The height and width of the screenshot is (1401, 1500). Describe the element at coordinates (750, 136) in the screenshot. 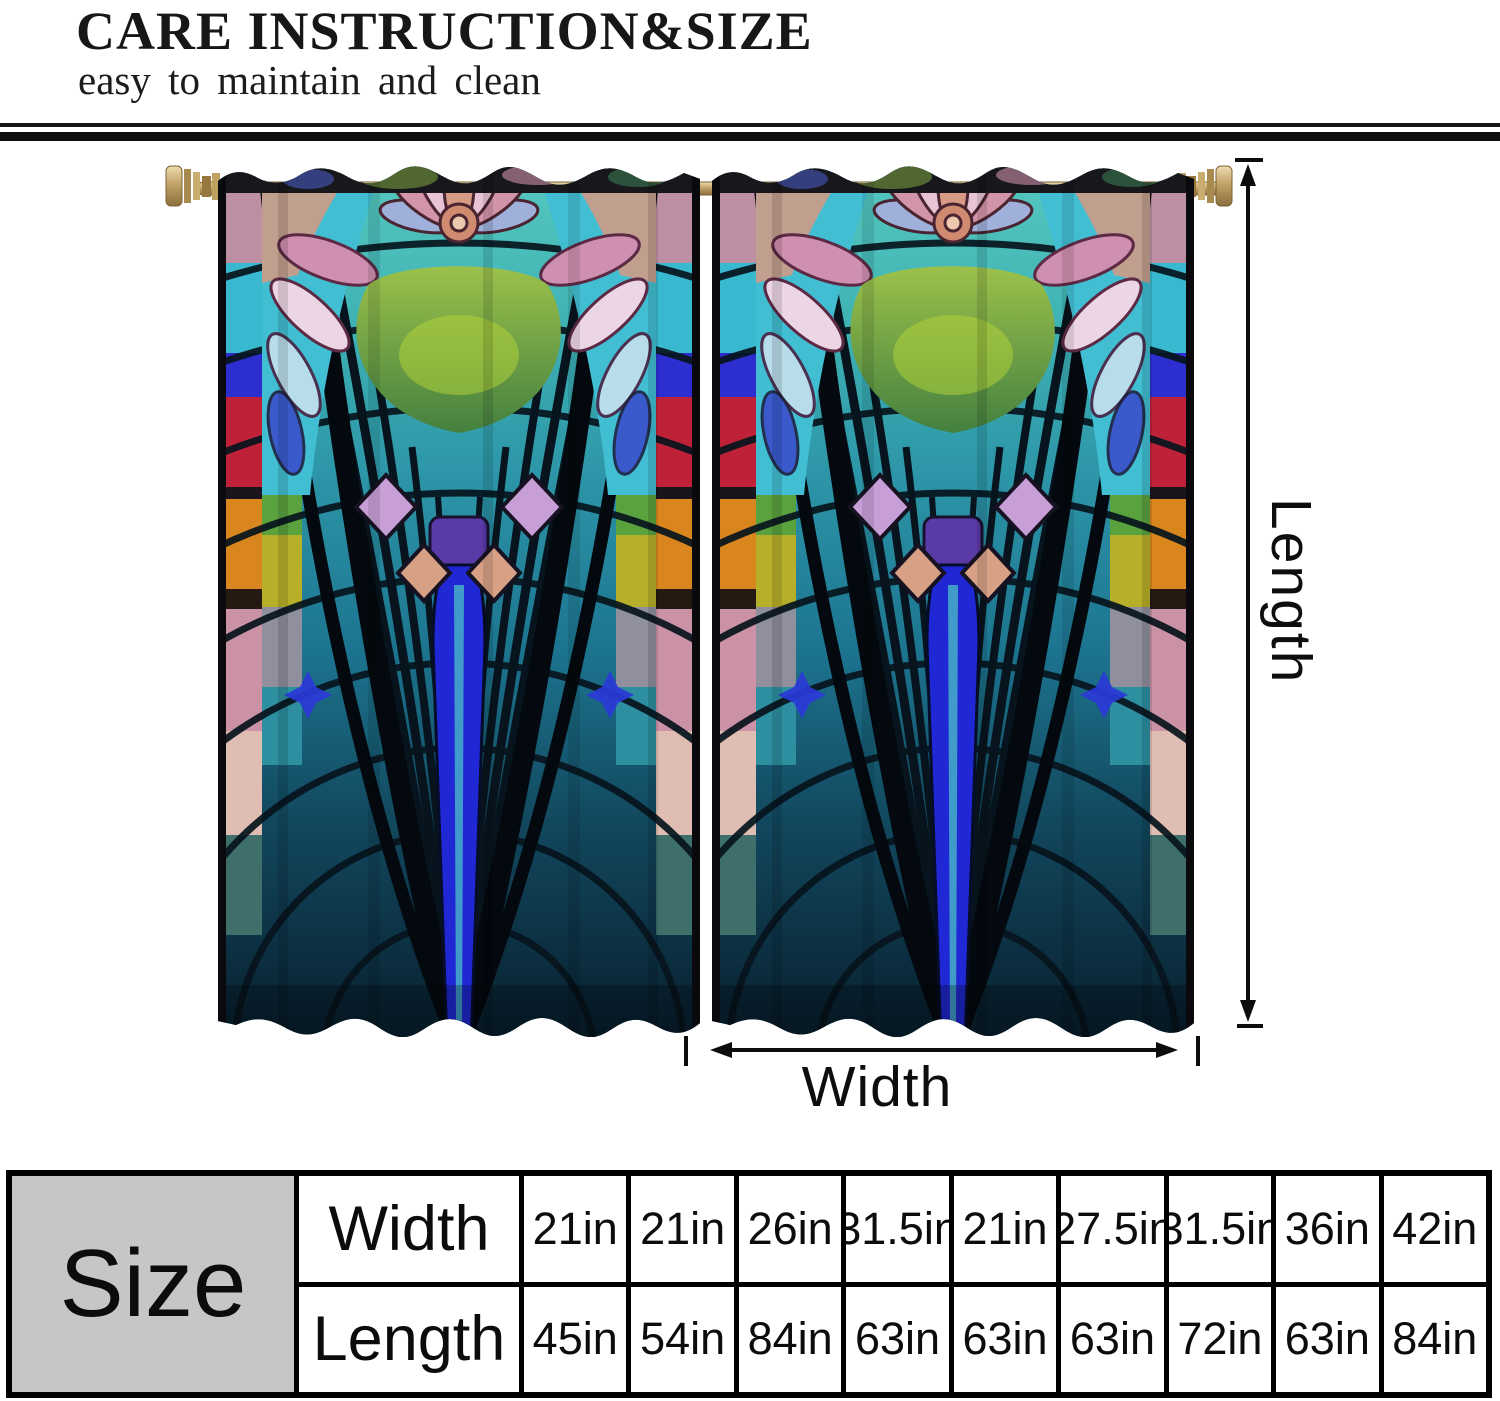

I see `divider-thick-rule` at that location.